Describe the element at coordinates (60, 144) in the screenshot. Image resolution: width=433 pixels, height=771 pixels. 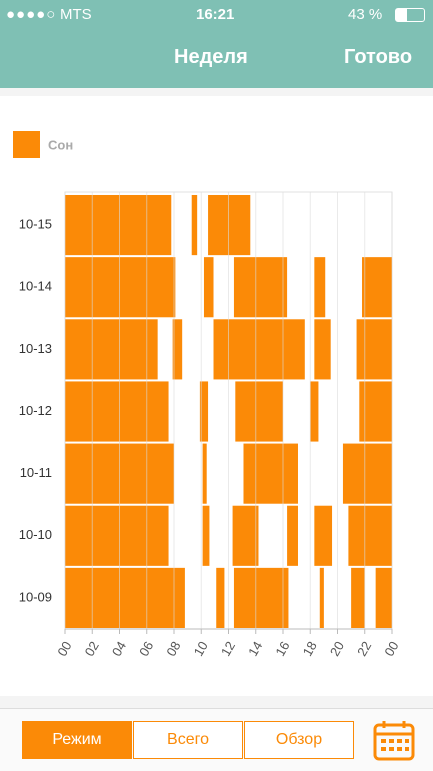
I see `legend-label: Сон` at that location.